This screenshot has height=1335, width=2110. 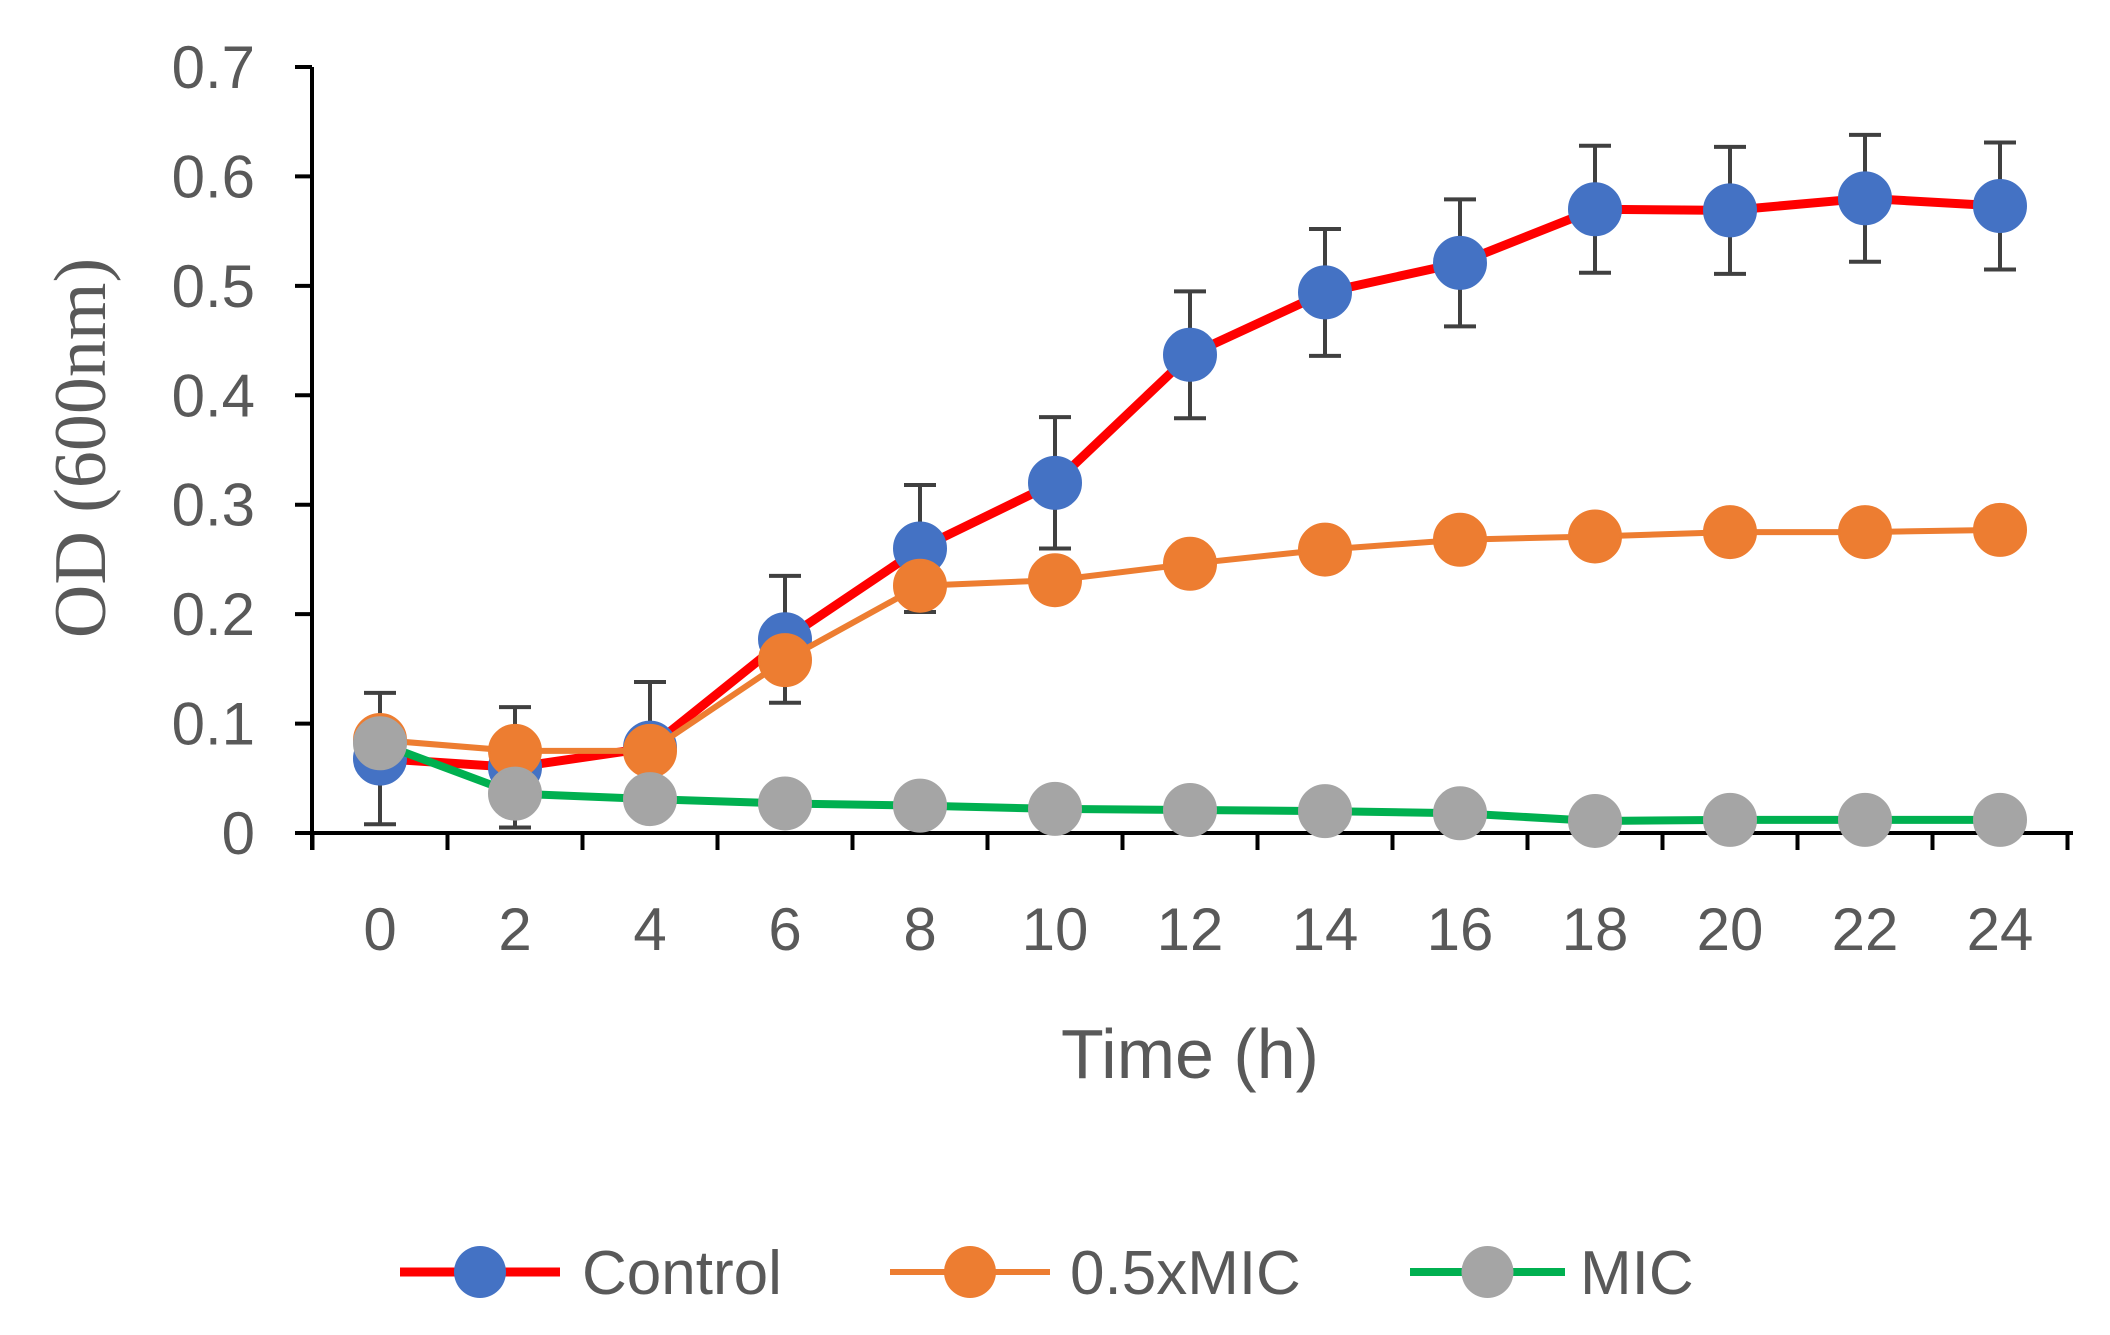 I want to click on y-tick-label: 0, so click(x=238, y=833).